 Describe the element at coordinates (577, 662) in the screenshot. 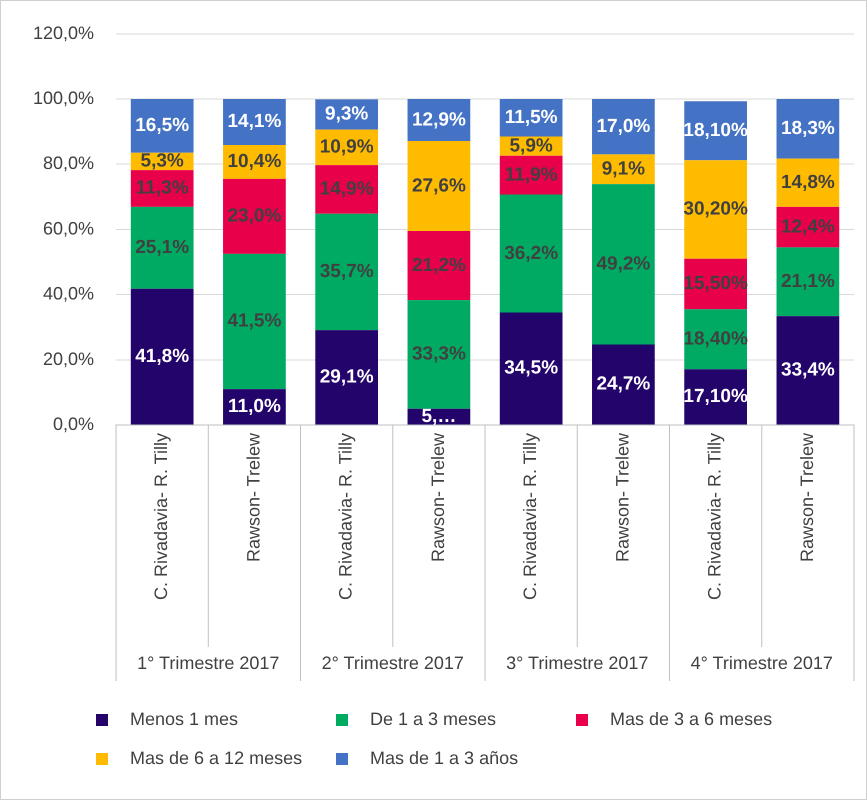

I see `text: 3° Trimestre 2017` at that location.